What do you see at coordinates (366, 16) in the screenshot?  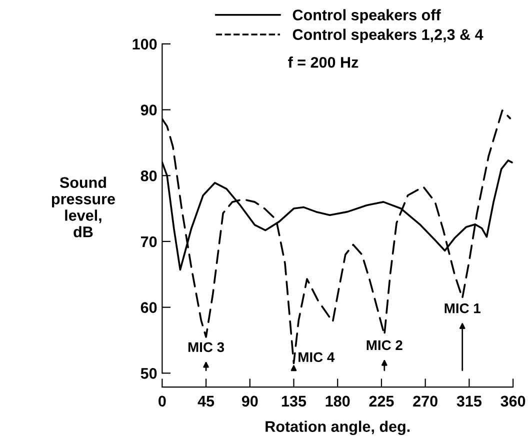 I see `legend-label: Control speakers off` at bounding box center [366, 16].